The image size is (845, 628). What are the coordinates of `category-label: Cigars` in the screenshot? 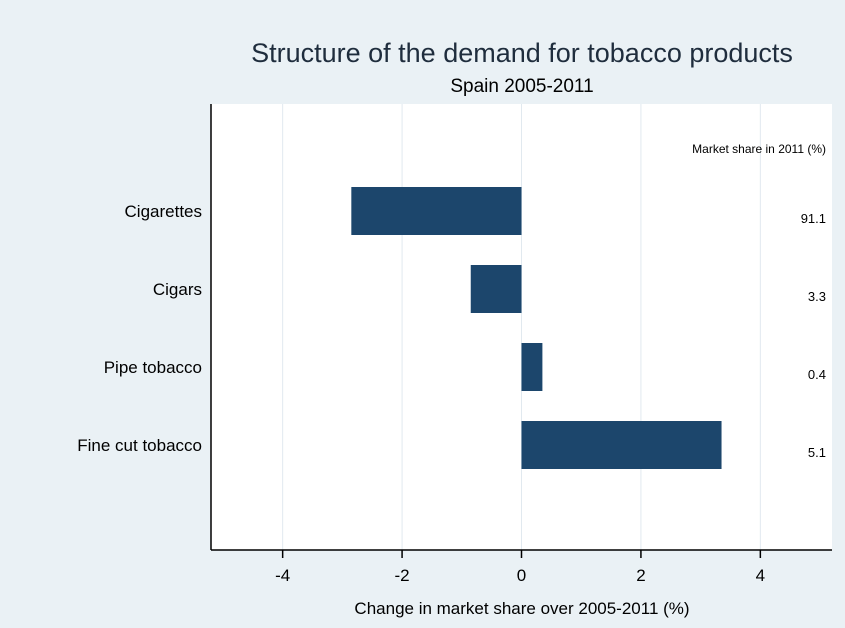 It's located at (177, 289).